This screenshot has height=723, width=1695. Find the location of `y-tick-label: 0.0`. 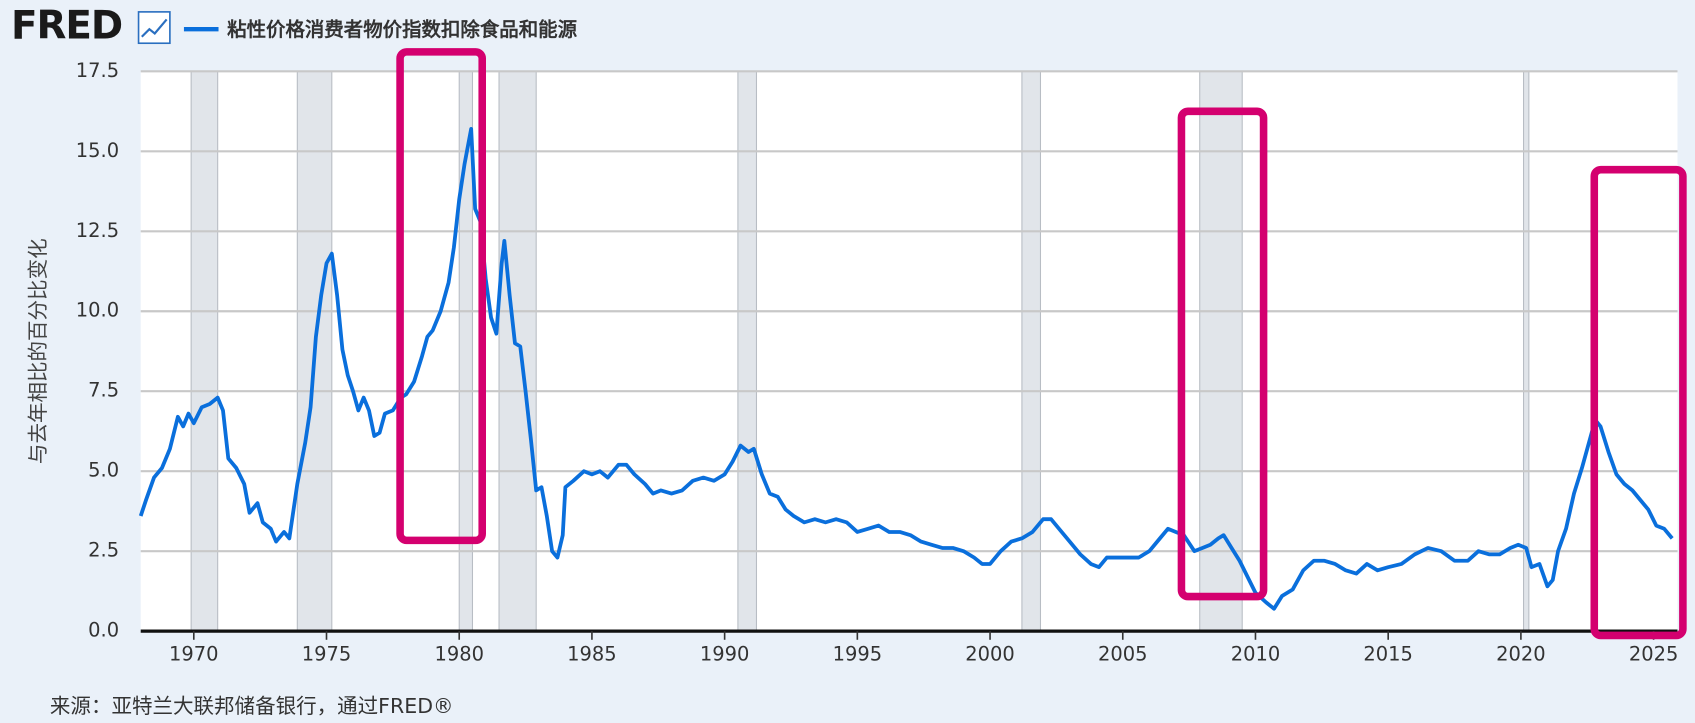

y-tick-label: 0.0 is located at coordinates (103, 630).